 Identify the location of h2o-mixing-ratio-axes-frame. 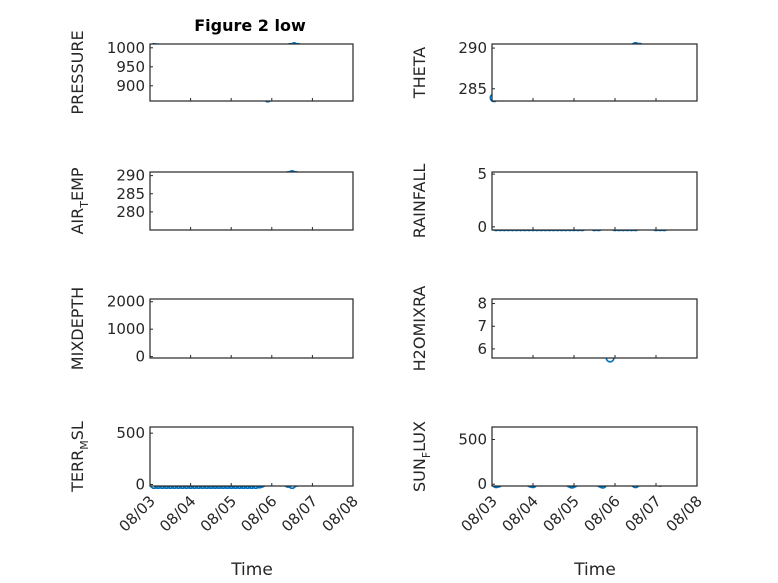
(594, 328).